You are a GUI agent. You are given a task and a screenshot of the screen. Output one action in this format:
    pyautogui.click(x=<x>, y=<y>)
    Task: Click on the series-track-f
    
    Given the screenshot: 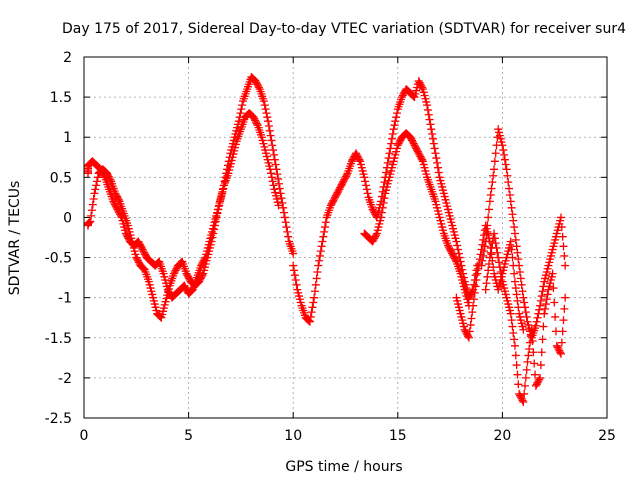 What is the action you would take?
    pyautogui.click(x=525, y=317)
    